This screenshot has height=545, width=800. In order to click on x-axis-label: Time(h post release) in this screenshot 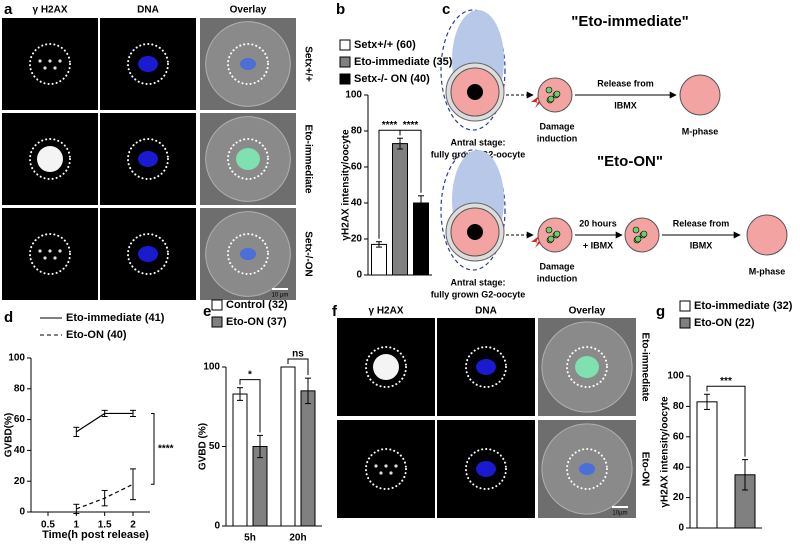, I will do `click(95, 535)`.